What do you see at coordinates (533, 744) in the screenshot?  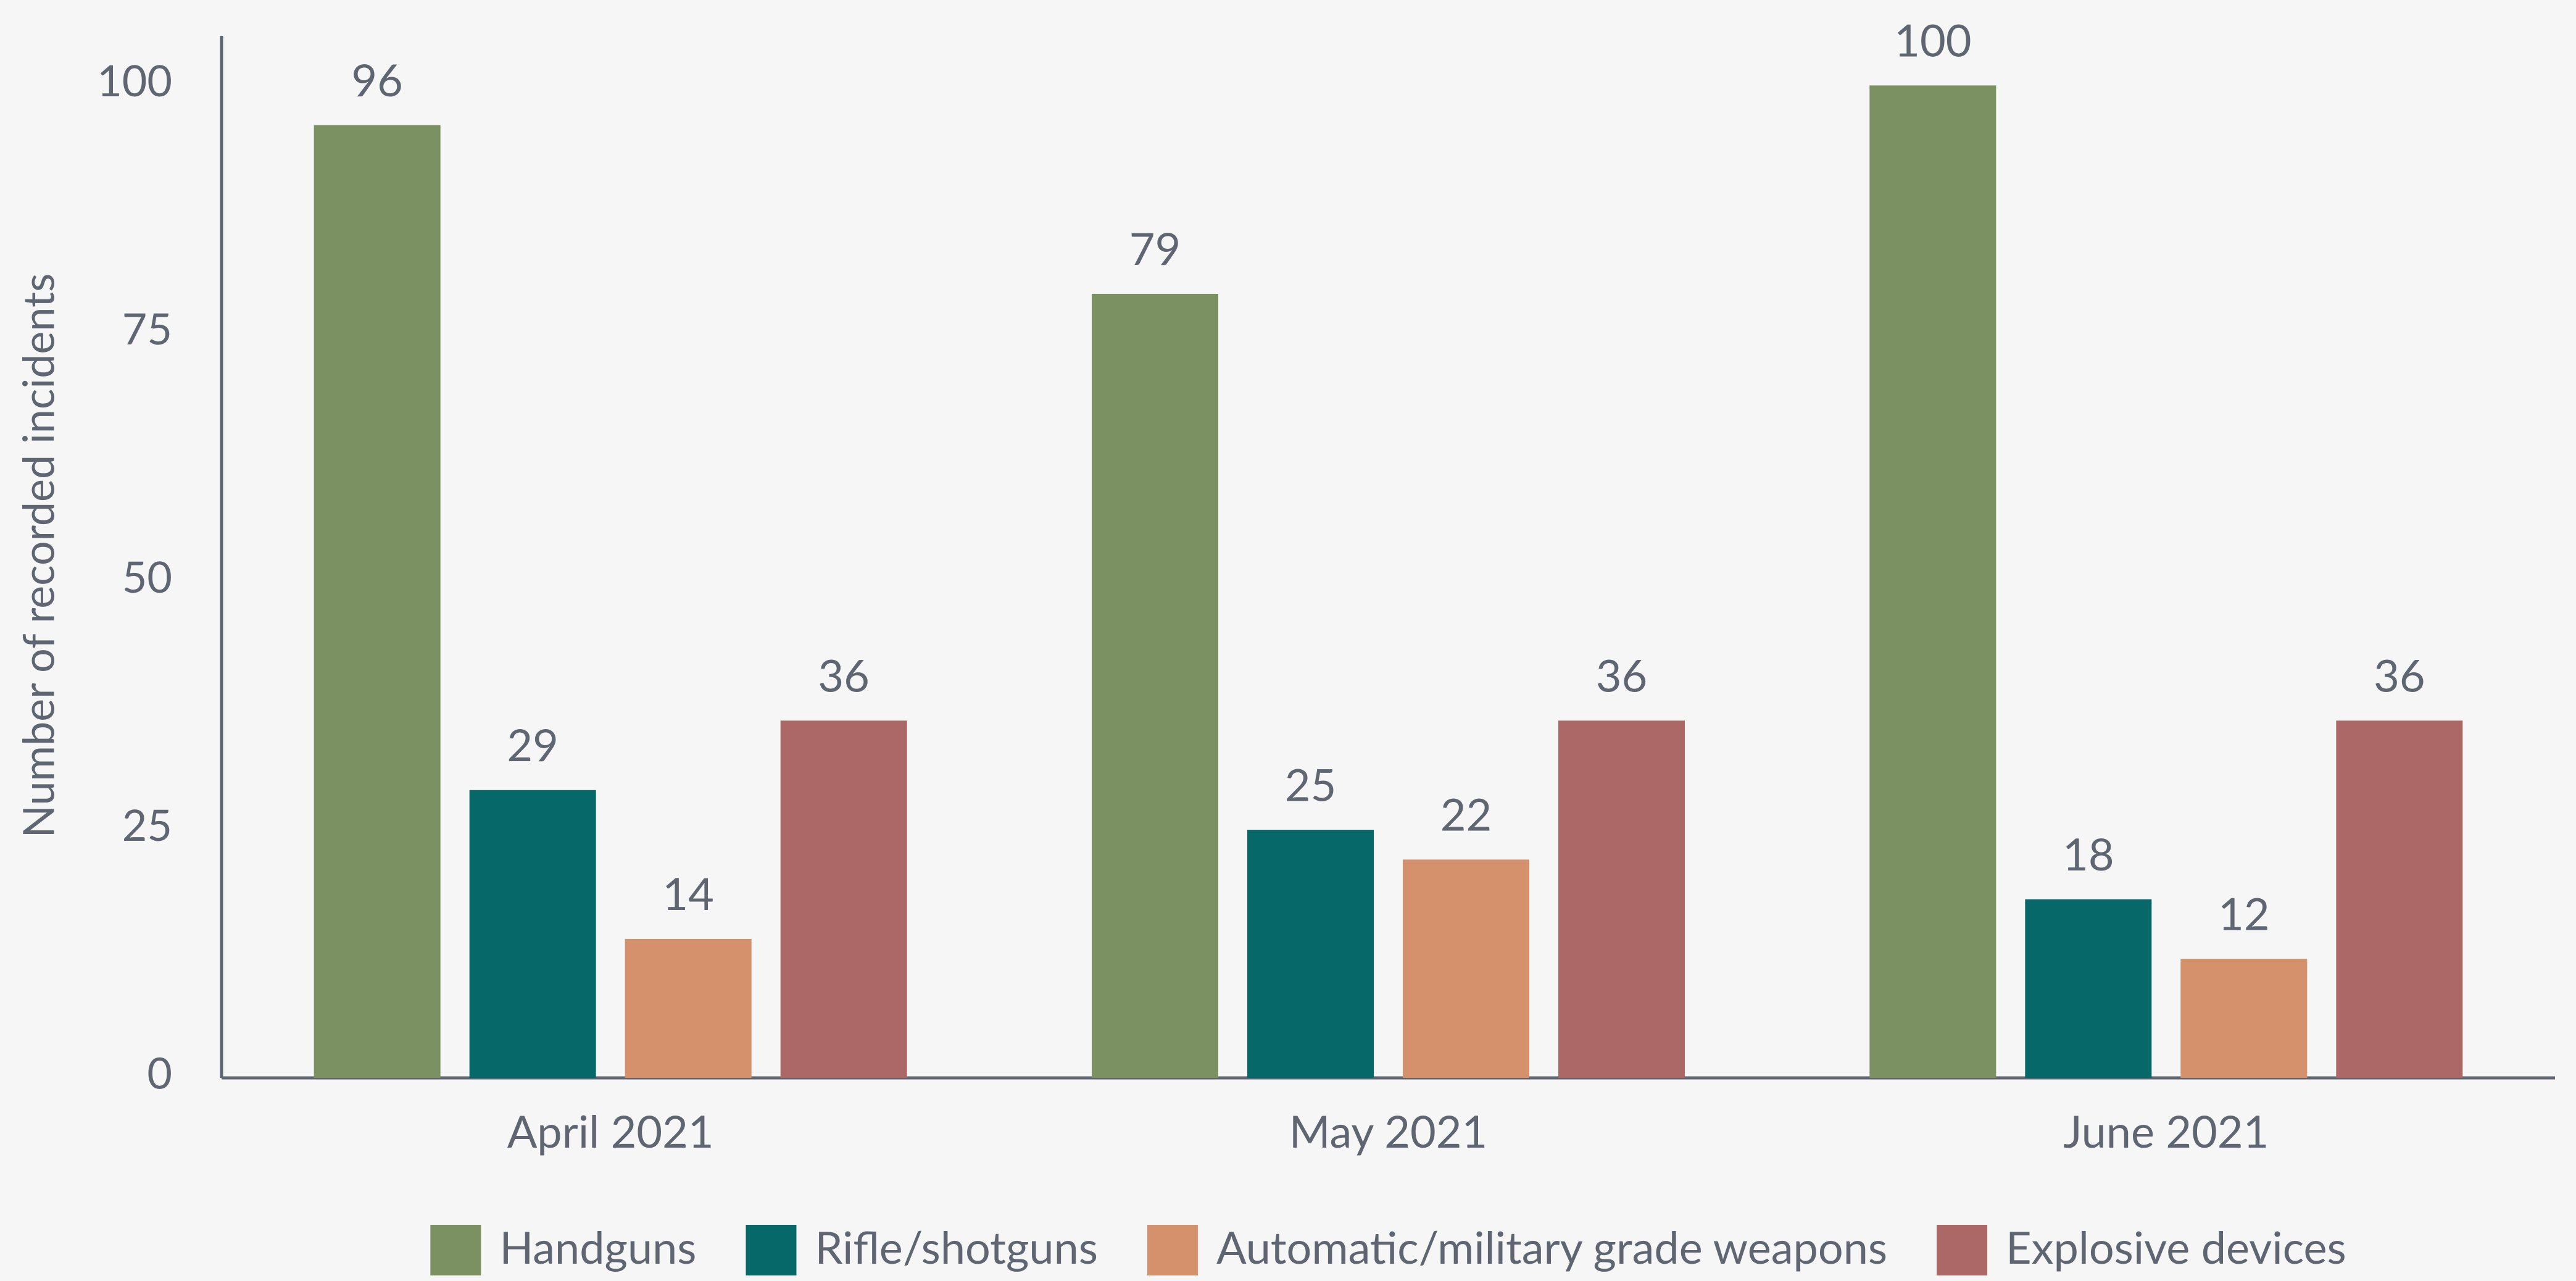 I see `data-label: 29` at bounding box center [533, 744].